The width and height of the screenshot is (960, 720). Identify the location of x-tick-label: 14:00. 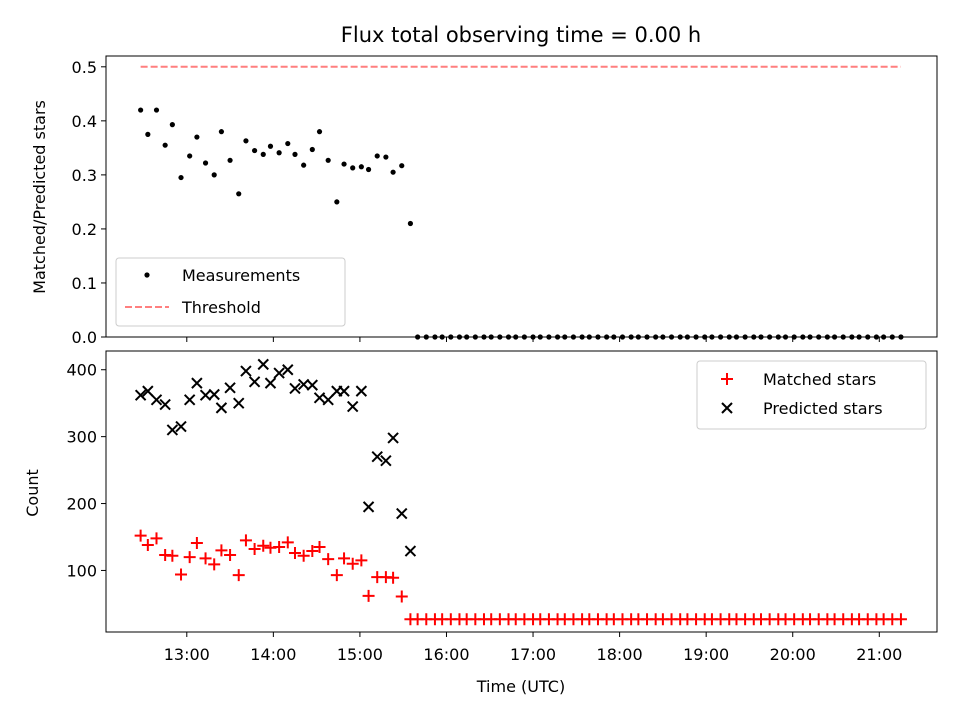
(273, 654).